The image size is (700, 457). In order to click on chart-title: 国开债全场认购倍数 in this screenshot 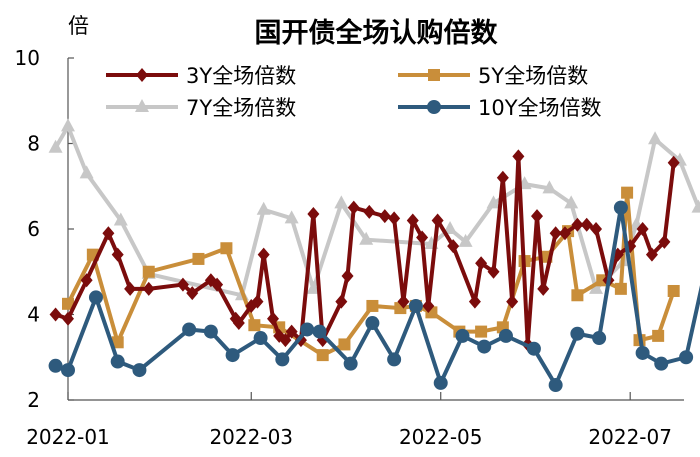, I will do `click(377, 33)`.